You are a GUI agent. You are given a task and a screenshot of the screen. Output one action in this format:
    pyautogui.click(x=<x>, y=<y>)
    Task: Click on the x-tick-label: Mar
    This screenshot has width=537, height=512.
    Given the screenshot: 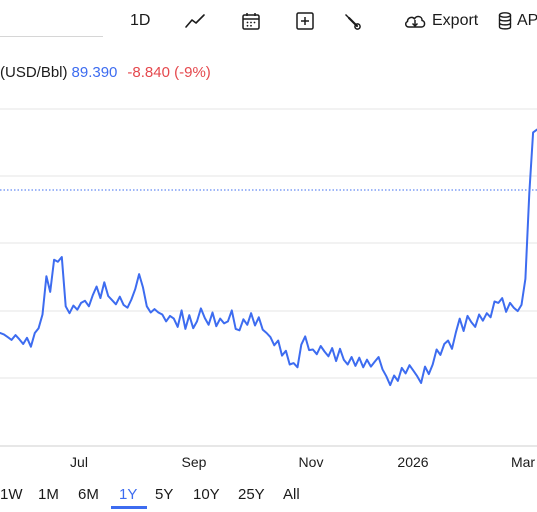 What is the action you would take?
    pyautogui.click(x=523, y=462)
    